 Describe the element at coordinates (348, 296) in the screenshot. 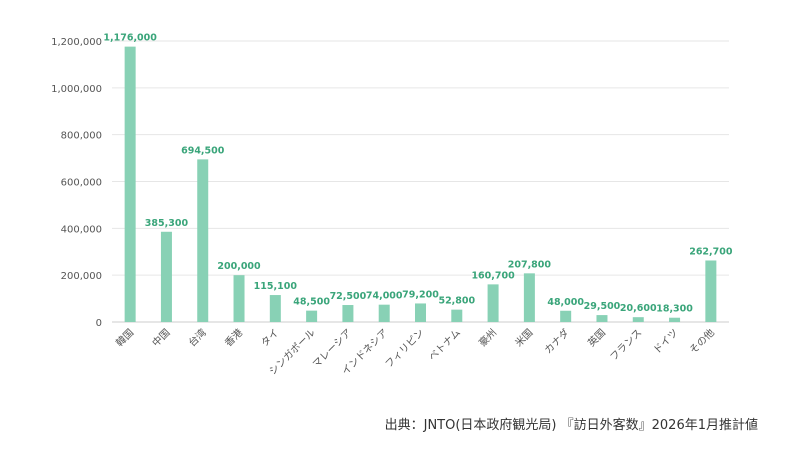

I see `data-label: 72,500` at that location.